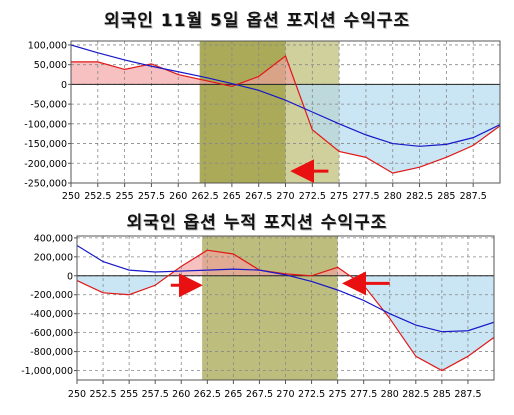 The width and height of the screenshot is (514, 415). What do you see at coordinates (51, 333) in the screenshot?
I see `y-tick-label: -600,000` at bounding box center [51, 333].